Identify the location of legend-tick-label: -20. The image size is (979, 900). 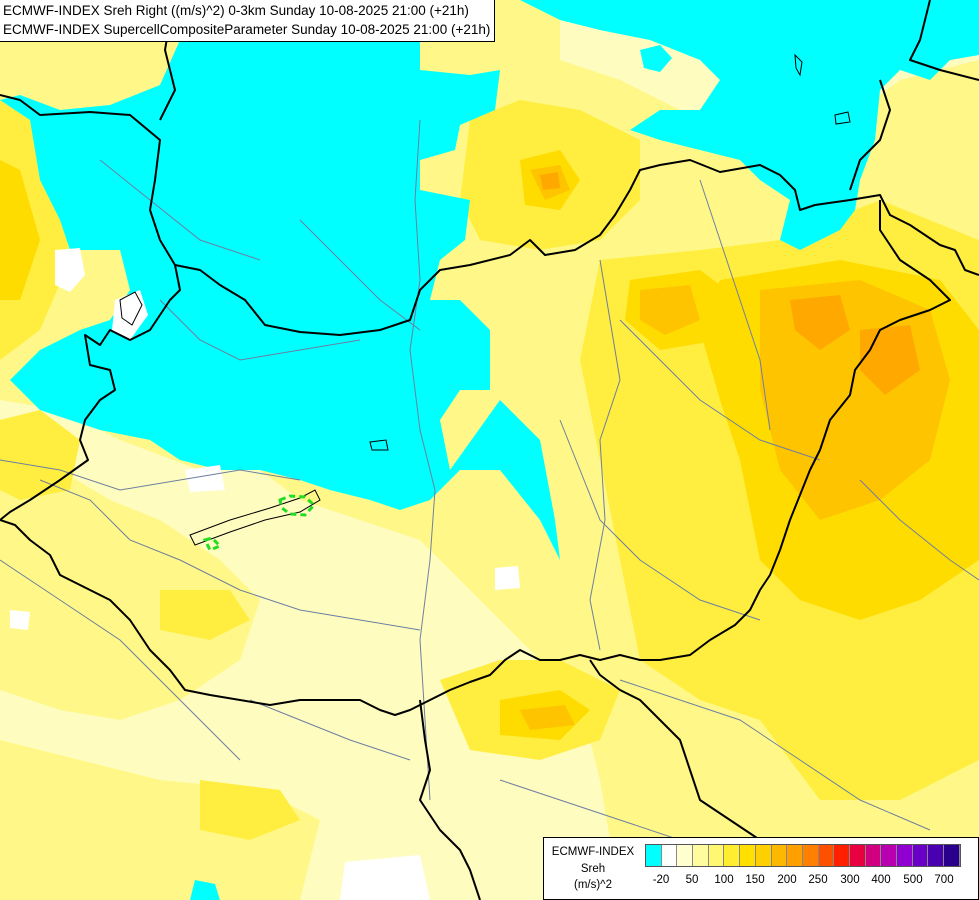
(661, 880).